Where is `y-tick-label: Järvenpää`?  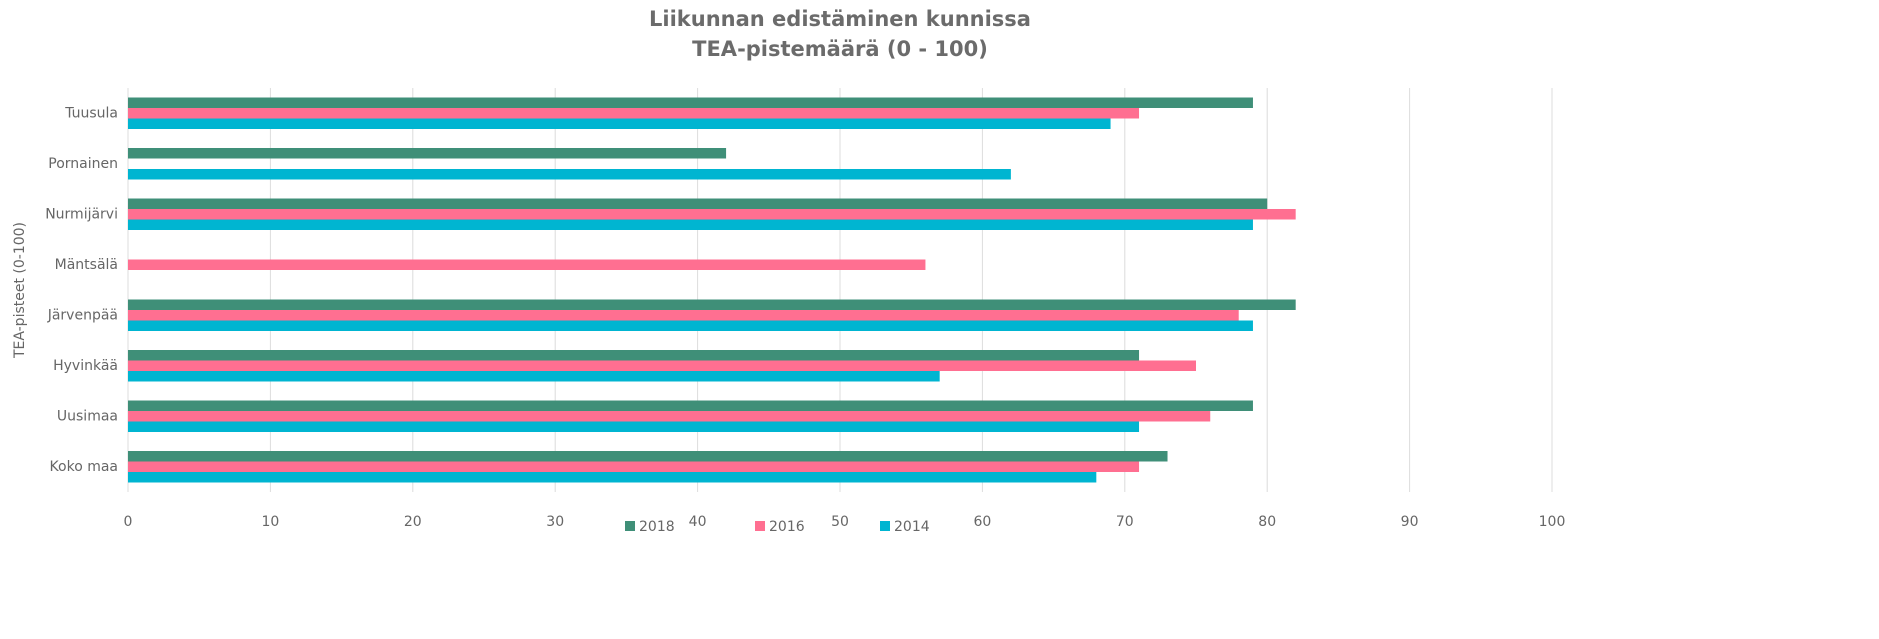
y-tick-label: Järvenpää is located at coordinates (82, 315).